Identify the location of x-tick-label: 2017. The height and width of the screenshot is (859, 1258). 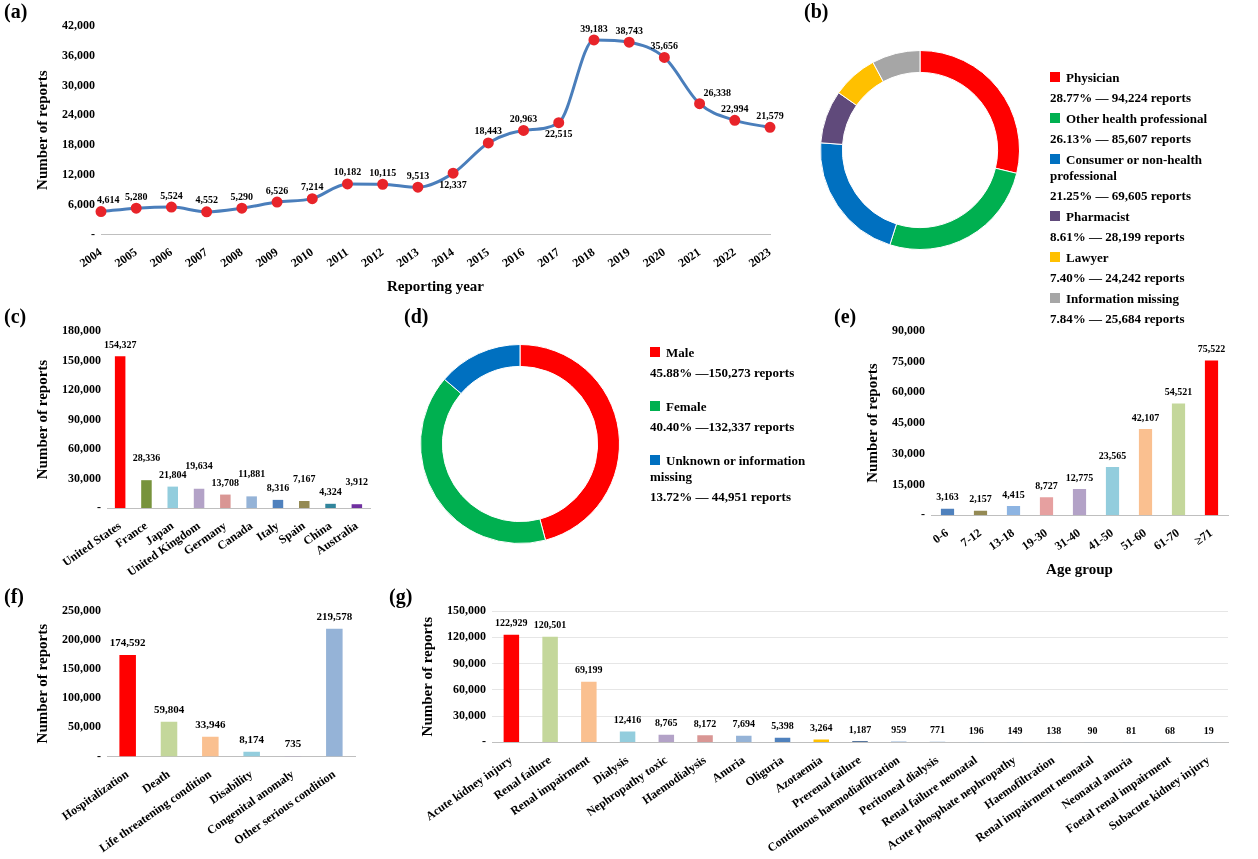
(548, 257).